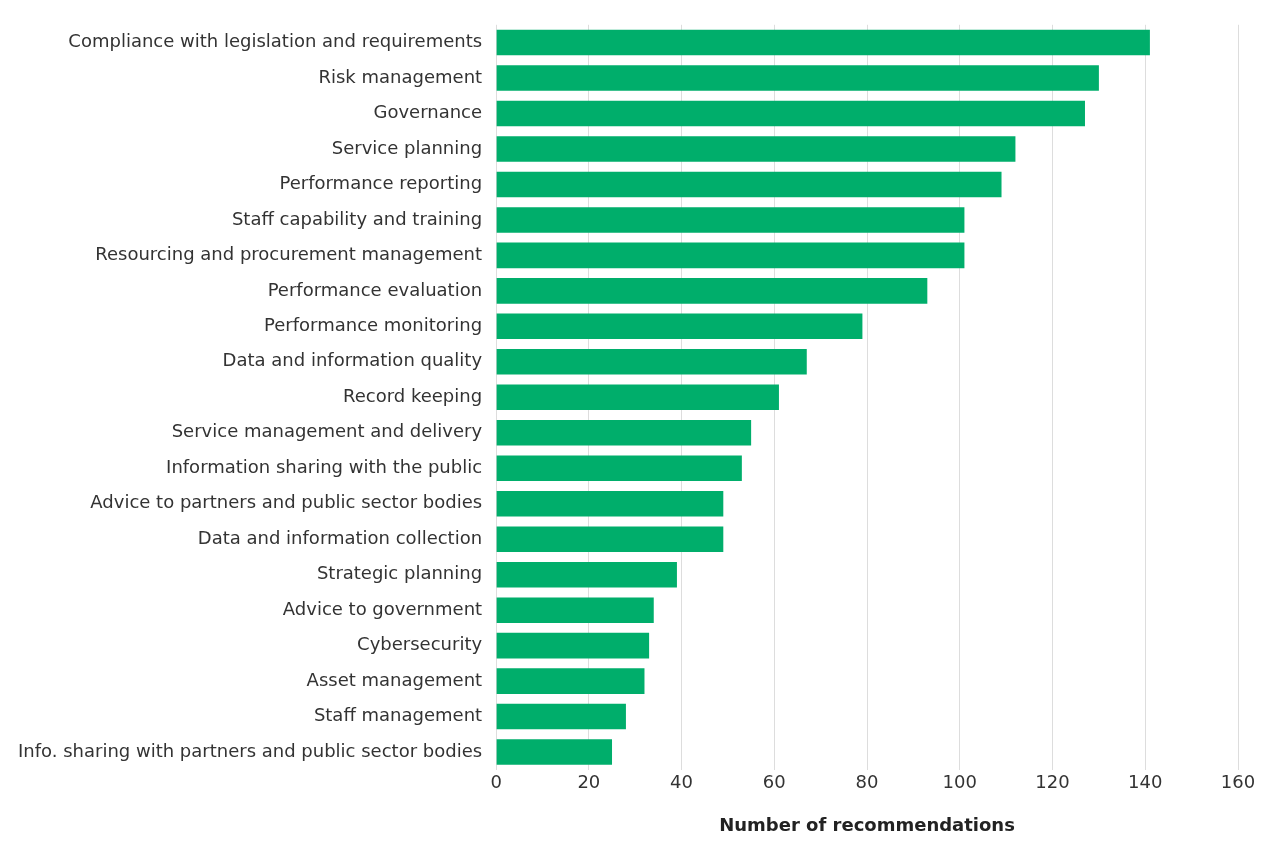  I want to click on x-tick-label: 60, so click(774, 782).